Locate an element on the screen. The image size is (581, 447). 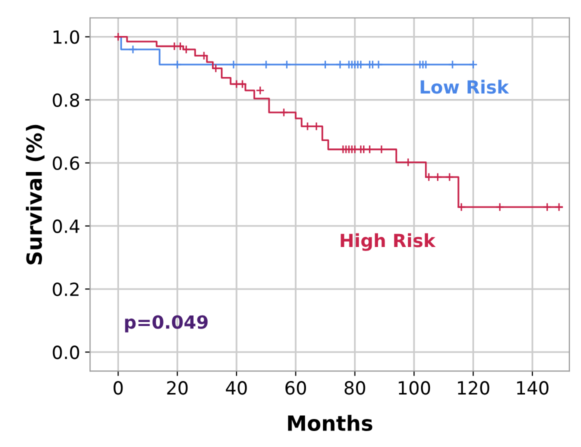
annotation: p=0.049 is located at coordinates (166, 323).